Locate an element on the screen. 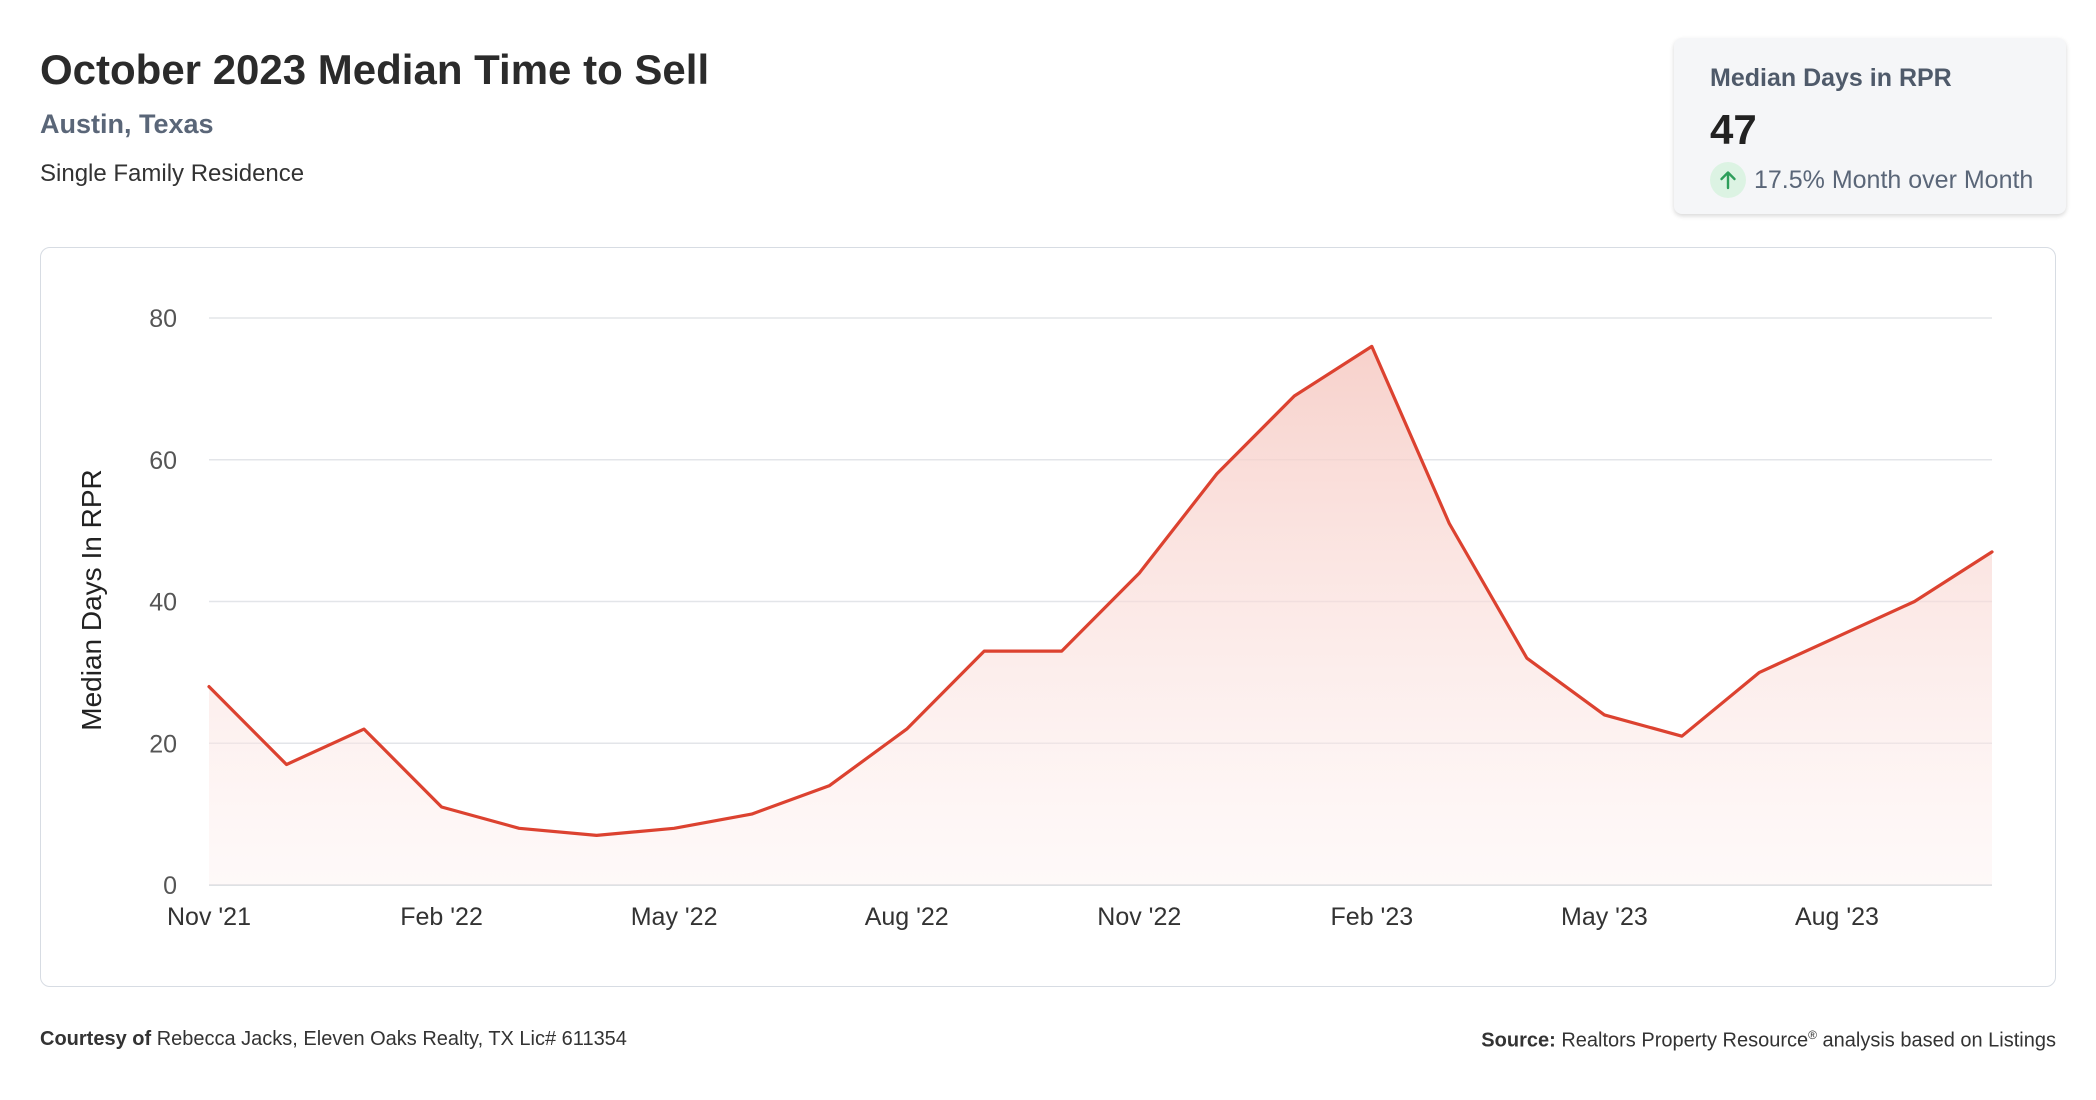  x-tick-label: May '22 is located at coordinates (674, 917).